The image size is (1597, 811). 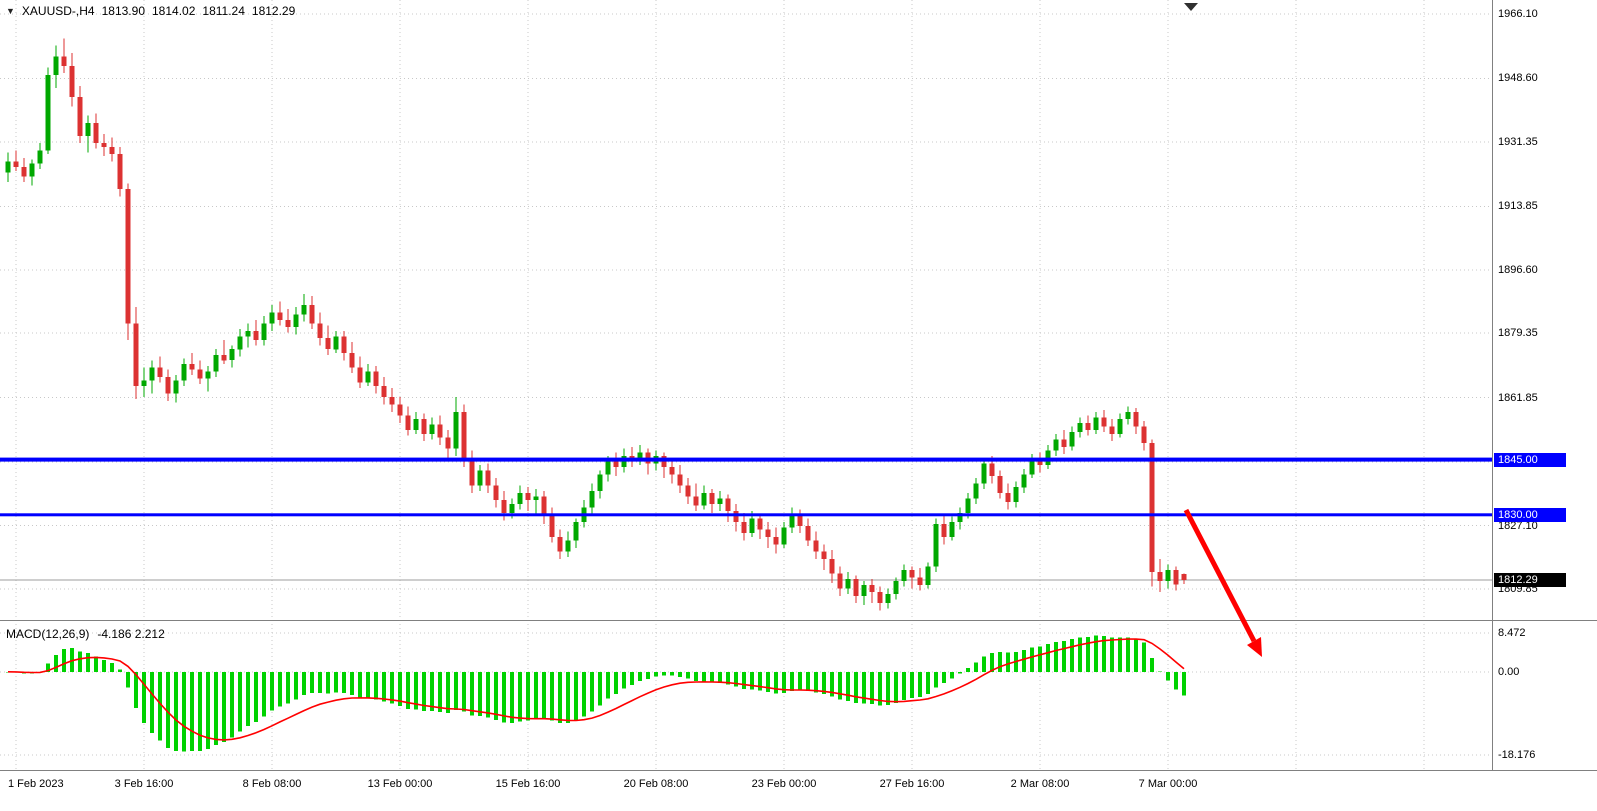 I want to click on macd-axis-label: 0.00, so click(x=1509, y=672).